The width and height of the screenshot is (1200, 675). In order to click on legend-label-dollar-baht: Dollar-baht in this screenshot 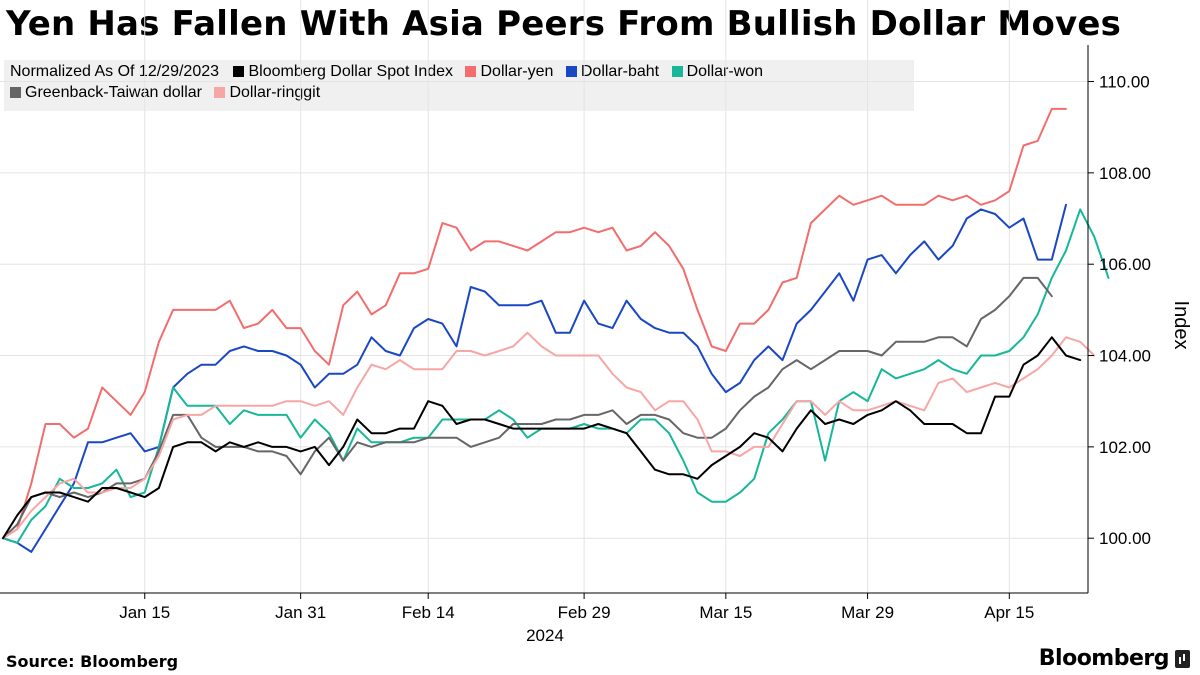, I will do `click(620, 71)`.